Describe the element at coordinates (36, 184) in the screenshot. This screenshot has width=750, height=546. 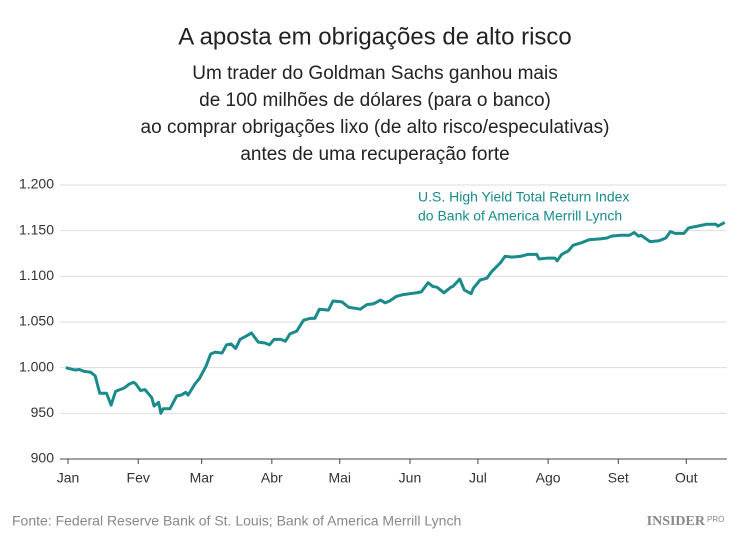
I see `y-tick-label: 1.200` at that location.